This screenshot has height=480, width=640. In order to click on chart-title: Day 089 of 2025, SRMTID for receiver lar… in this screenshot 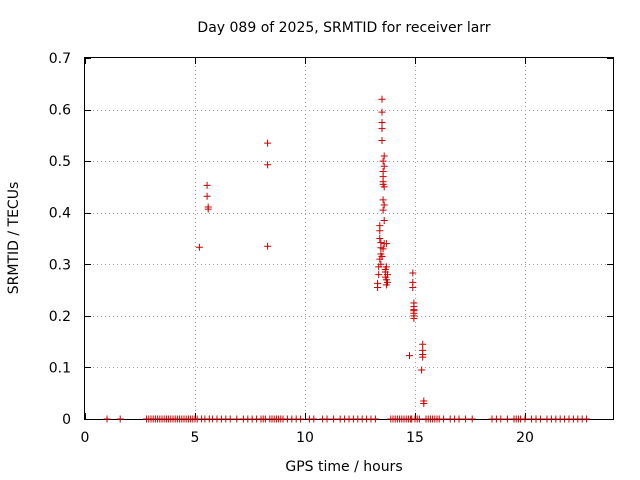, I will do `click(343, 28)`.